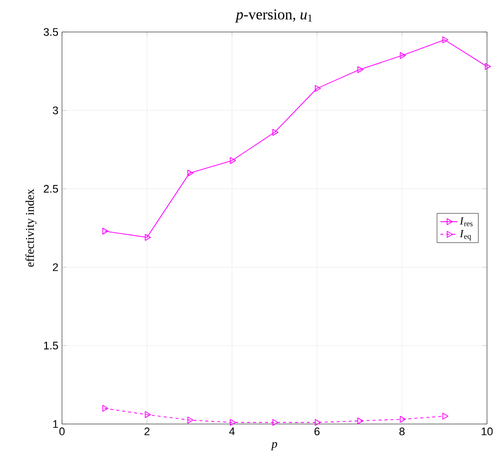 This screenshot has height=474, width=504. What do you see at coordinates (465, 235) in the screenshot?
I see `legend-label: I$_{eq}$` at bounding box center [465, 235].